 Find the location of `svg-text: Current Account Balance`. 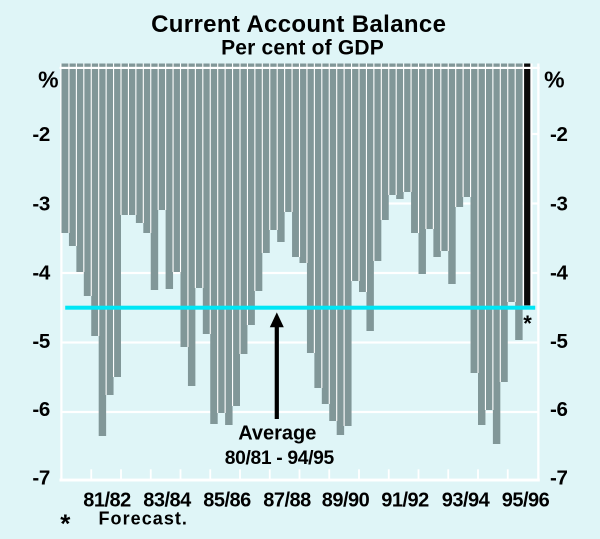

svg-text: Current Account Balance is located at coordinates (298, 24).